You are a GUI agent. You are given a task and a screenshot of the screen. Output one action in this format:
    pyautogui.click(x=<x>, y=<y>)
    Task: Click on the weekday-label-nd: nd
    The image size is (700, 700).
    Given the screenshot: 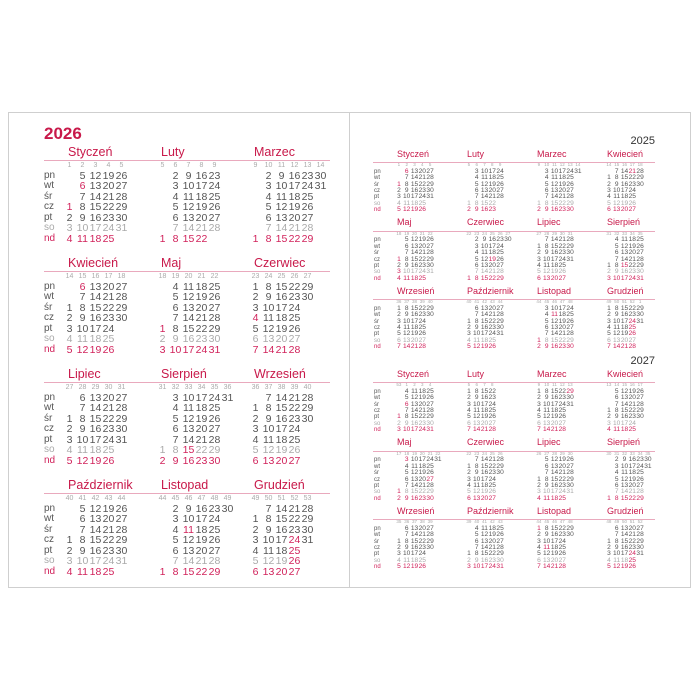 What is the action you would take?
    pyautogui.click(x=377, y=210)
    